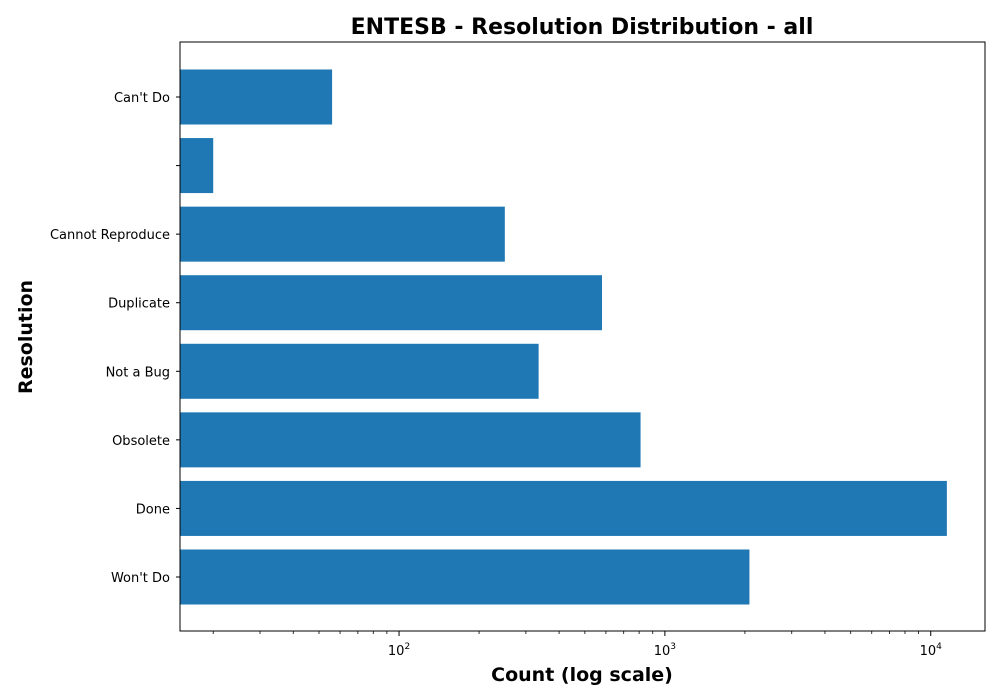 The width and height of the screenshot is (1000, 700). What do you see at coordinates (26, 337) in the screenshot?
I see `y-axis-label: Resolution` at bounding box center [26, 337].